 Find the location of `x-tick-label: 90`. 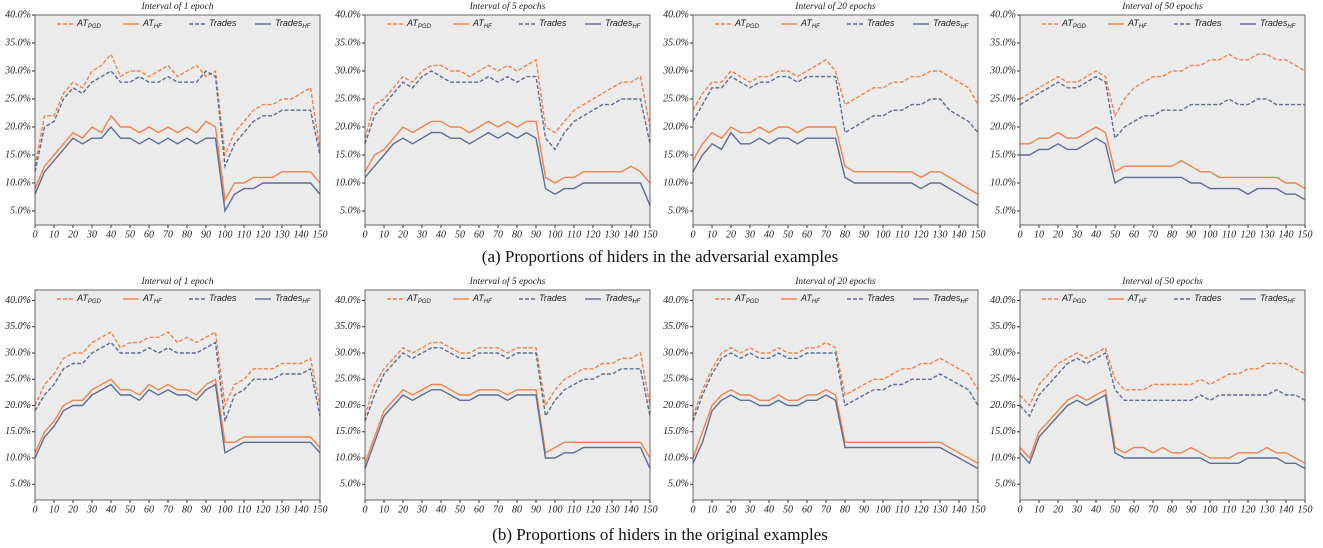

x-tick-label: 90 is located at coordinates (536, 234).